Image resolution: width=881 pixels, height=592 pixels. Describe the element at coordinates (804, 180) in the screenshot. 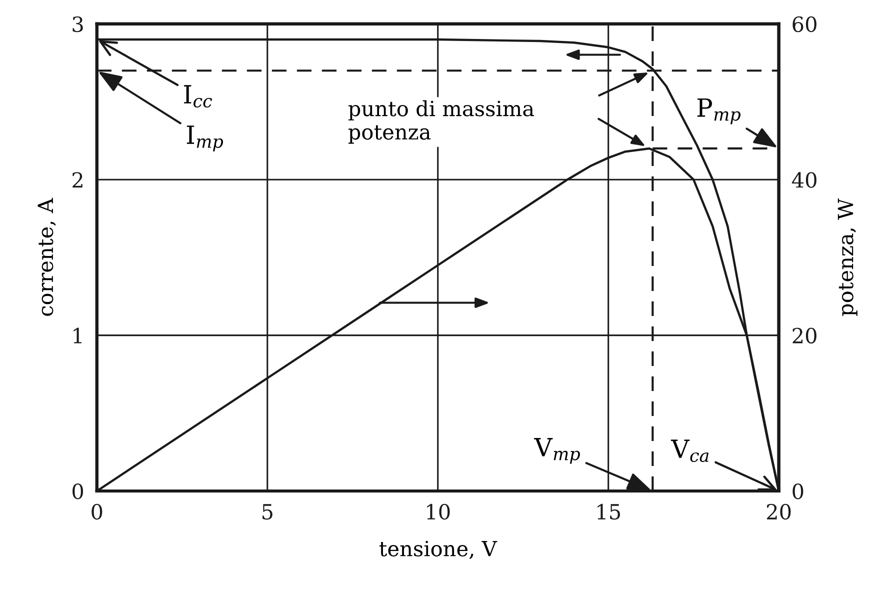

I see `y2-tick-label: 40` at that location.